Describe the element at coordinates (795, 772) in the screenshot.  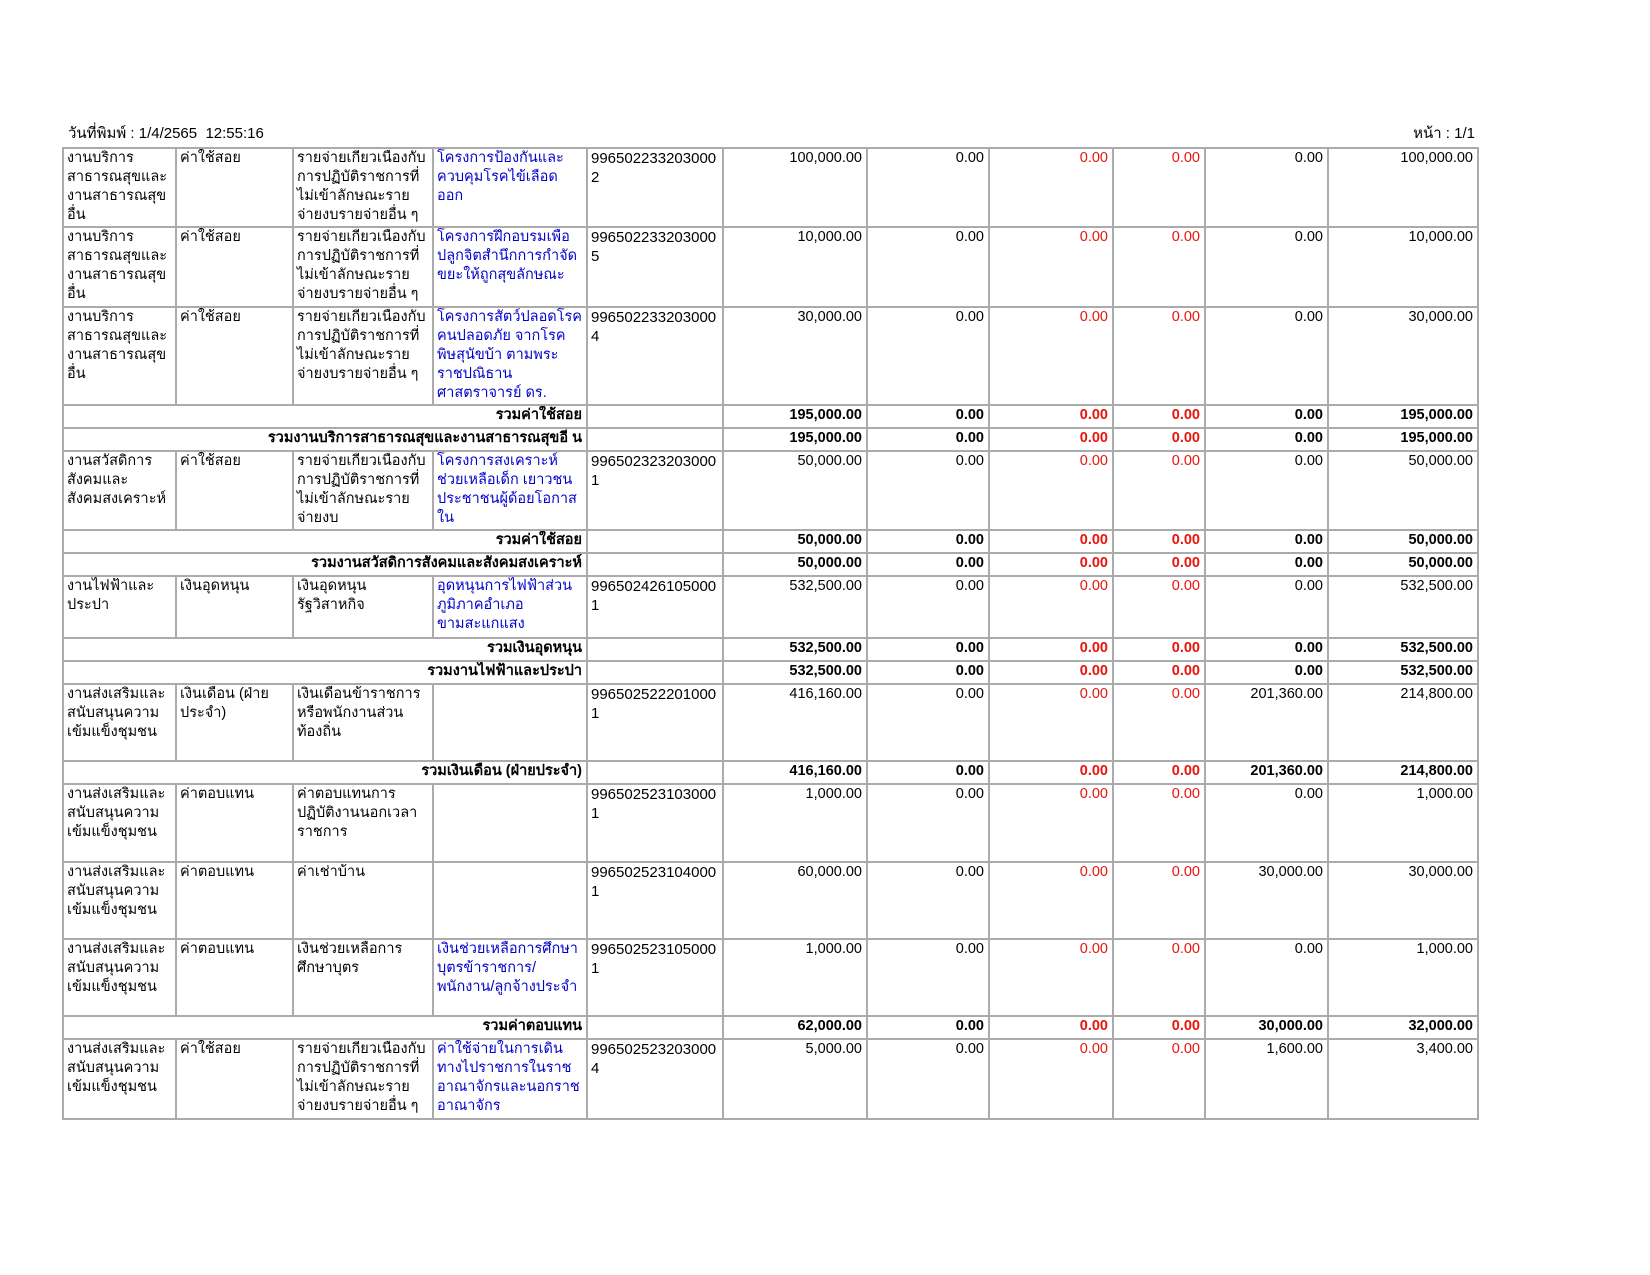
I see `amount-1-cell: 416,160.00` at that location.